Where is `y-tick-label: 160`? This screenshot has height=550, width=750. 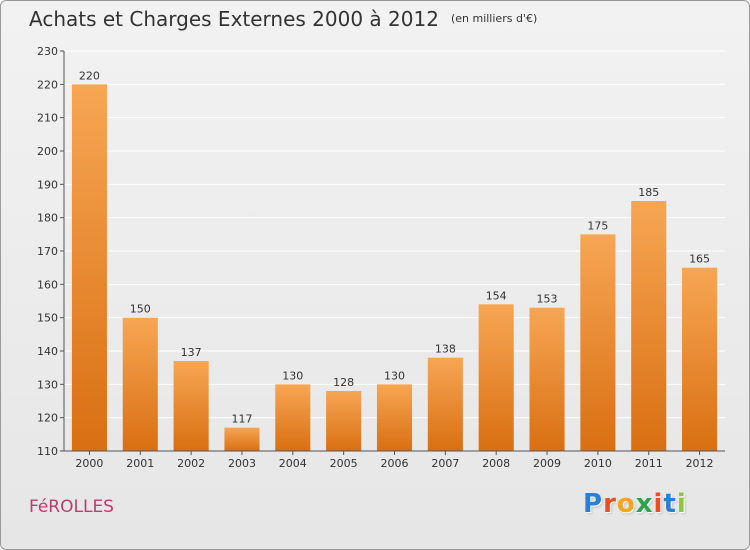 y-tick-label: 160 is located at coordinates (47, 284).